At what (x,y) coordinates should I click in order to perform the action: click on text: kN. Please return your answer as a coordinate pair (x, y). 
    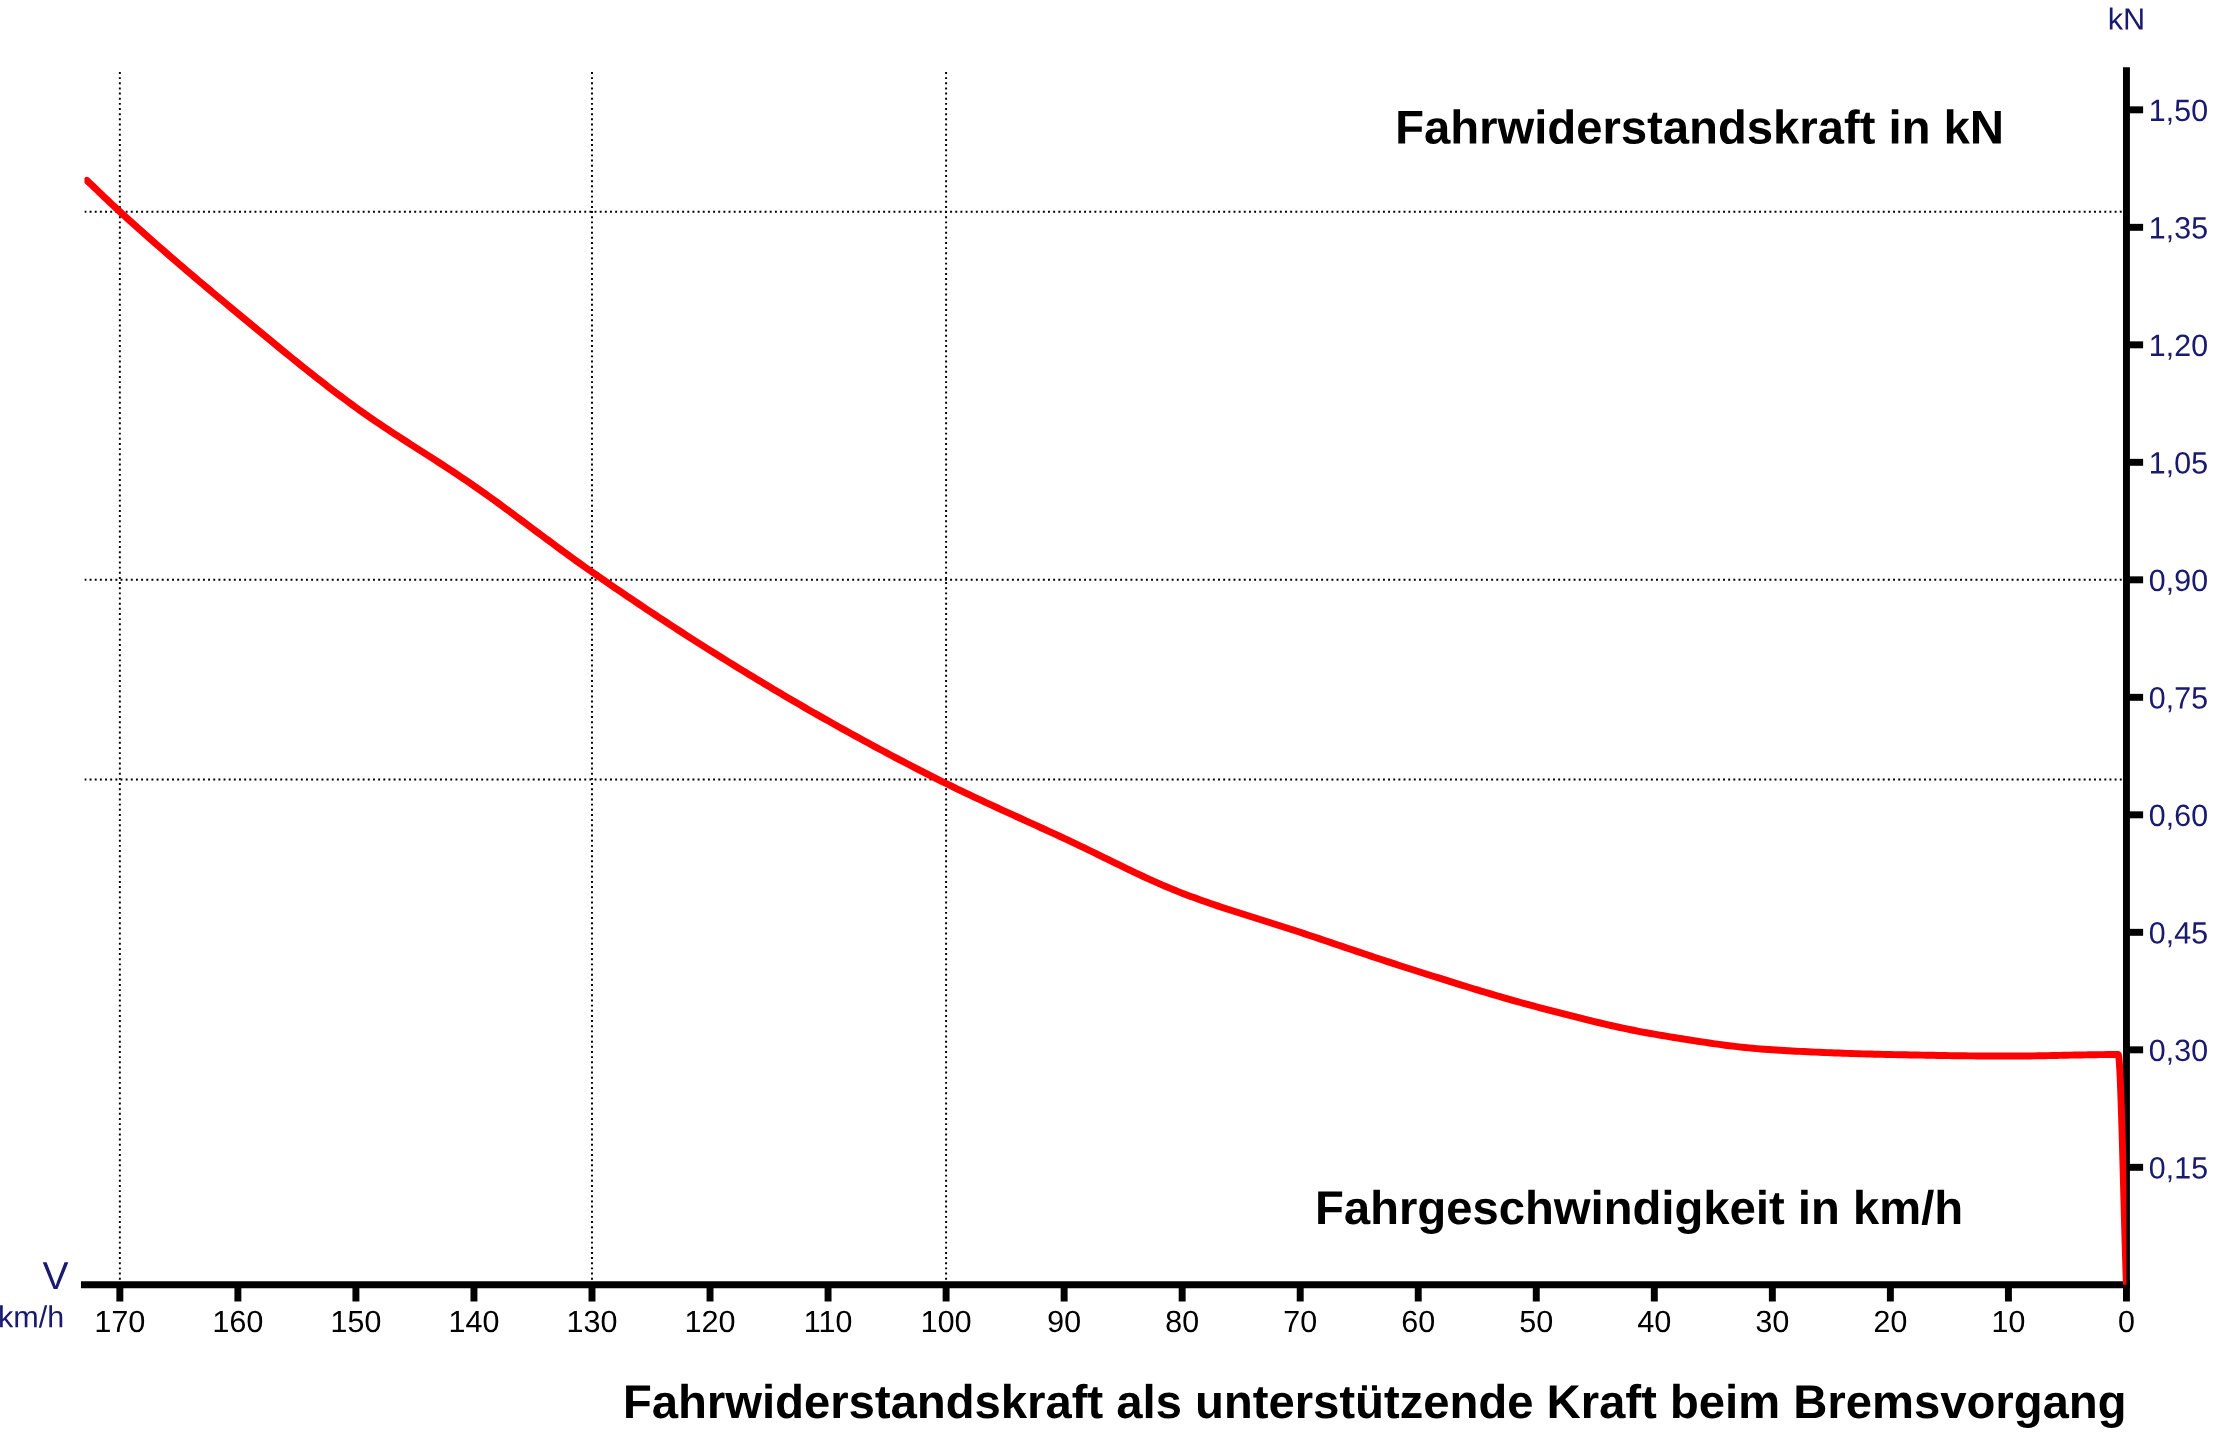
    Looking at the image, I should click on (2126, 18).